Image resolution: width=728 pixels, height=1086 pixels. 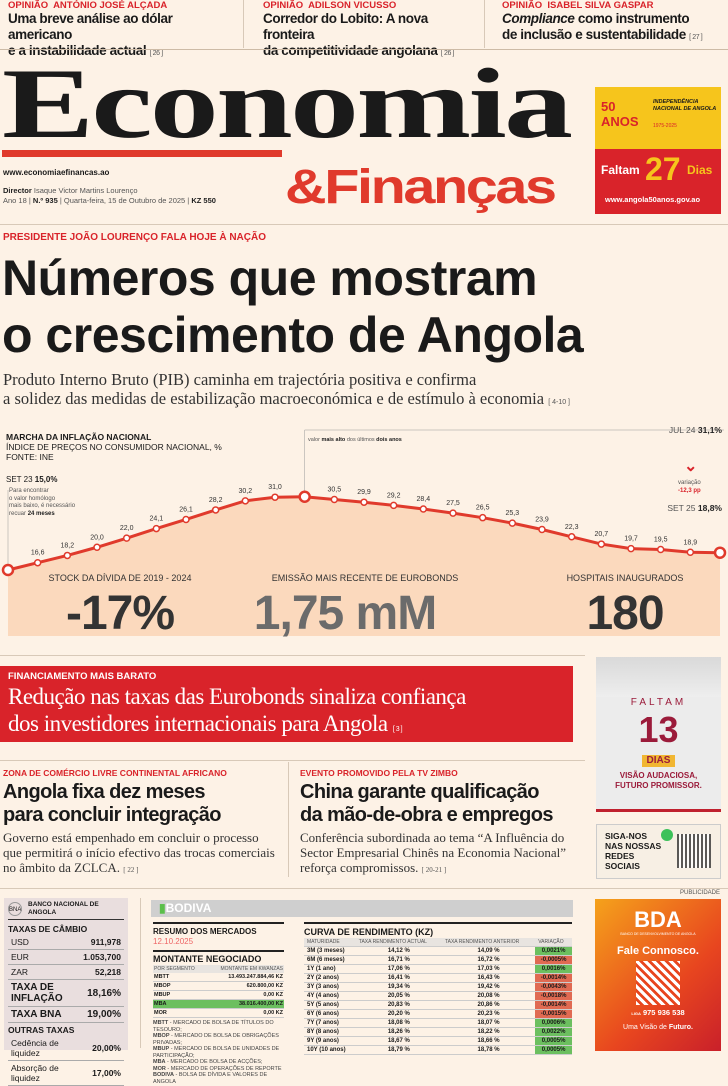 What do you see at coordinates (398, 1050) in the screenshot?
I see `table-cell: 18,79 %` at bounding box center [398, 1050].